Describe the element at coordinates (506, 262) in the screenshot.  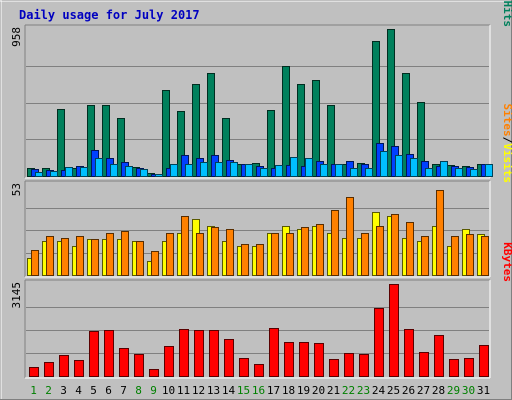
I see `legend: KBytes` at that location.